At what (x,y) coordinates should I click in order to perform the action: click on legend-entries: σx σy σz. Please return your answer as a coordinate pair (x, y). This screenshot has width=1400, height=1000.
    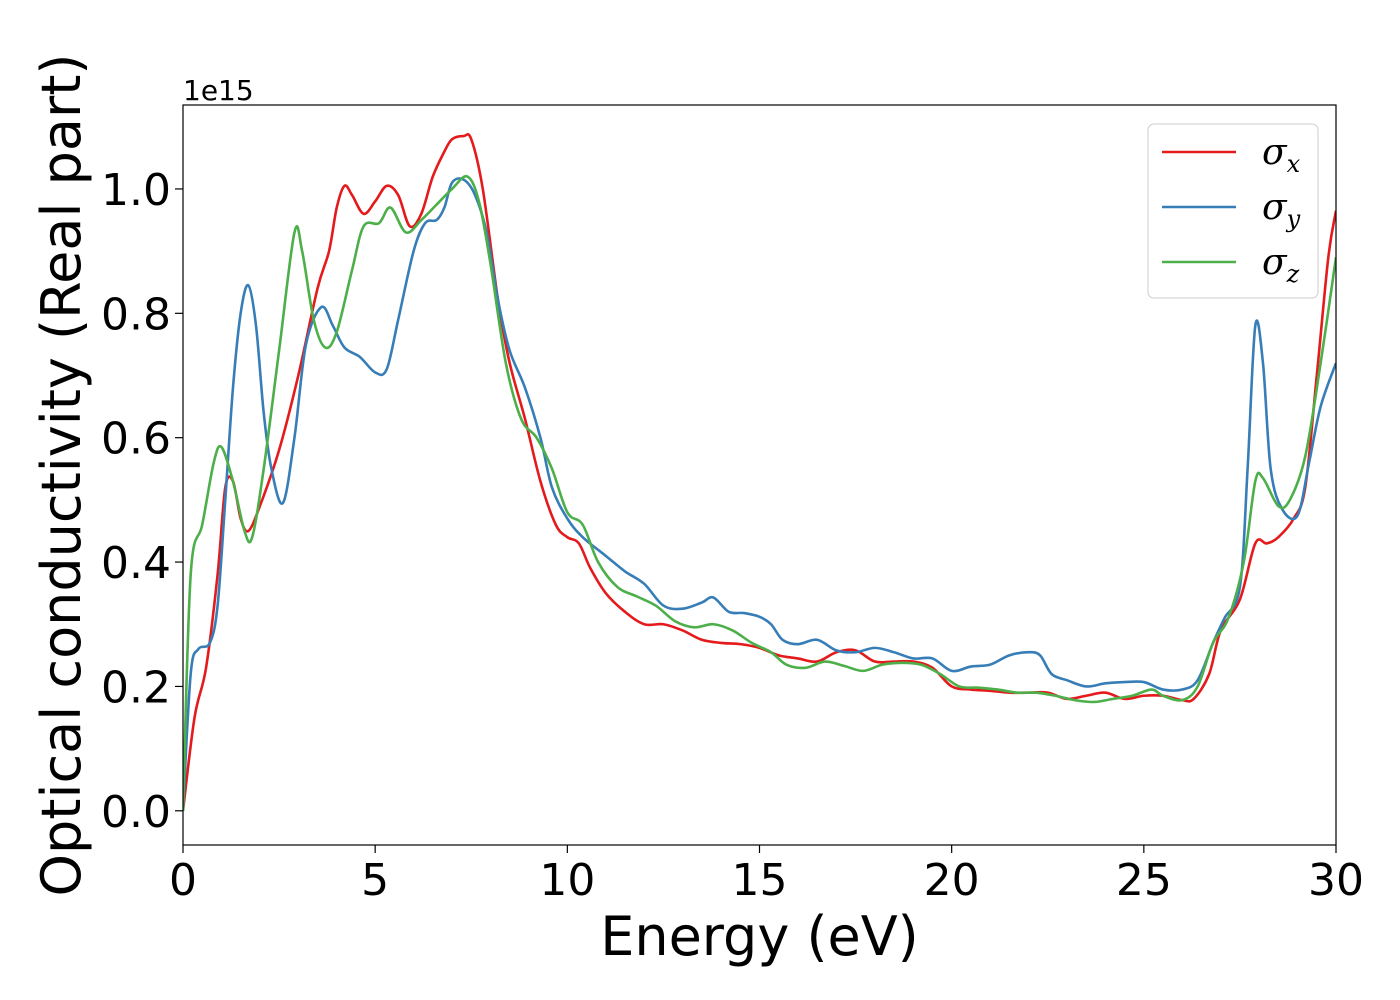
    Looking at the image, I should click on (1231, 210).